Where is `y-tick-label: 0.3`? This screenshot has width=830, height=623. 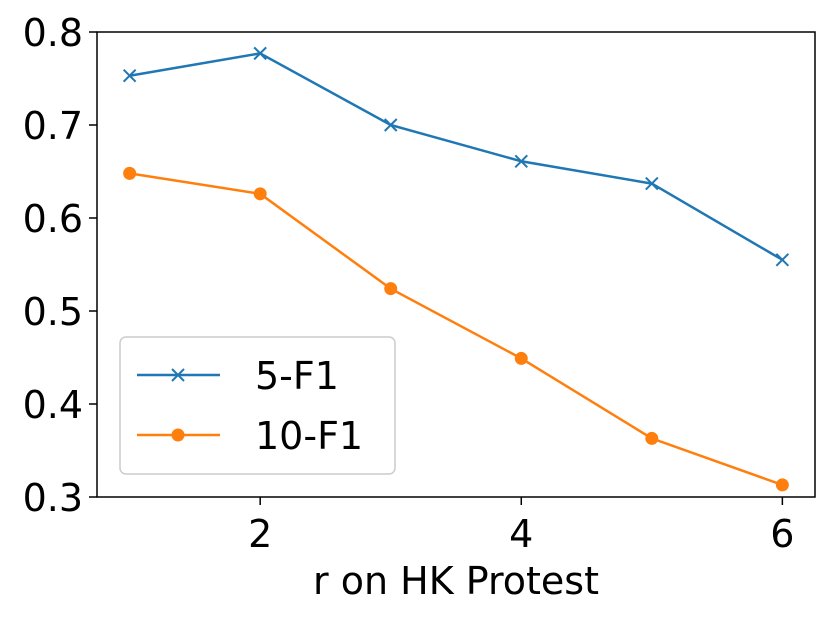
y-tick-label: 0.3 is located at coordinates (53, 498).